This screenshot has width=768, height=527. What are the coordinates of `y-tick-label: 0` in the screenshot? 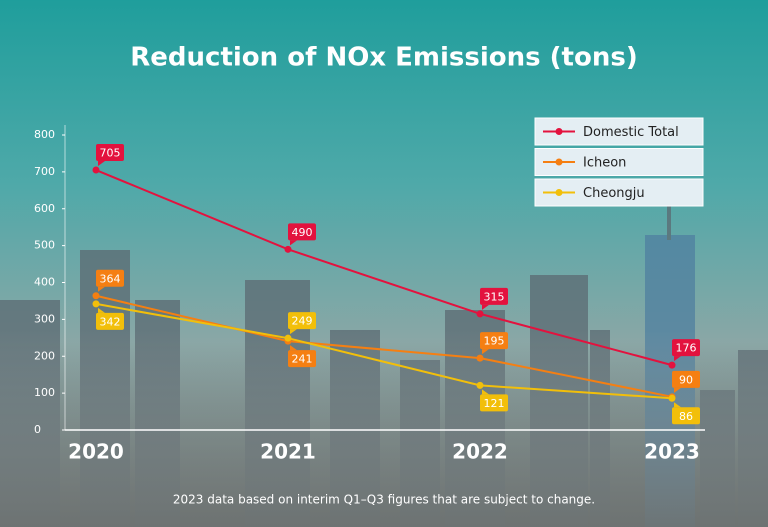 It's located at (37, 429).